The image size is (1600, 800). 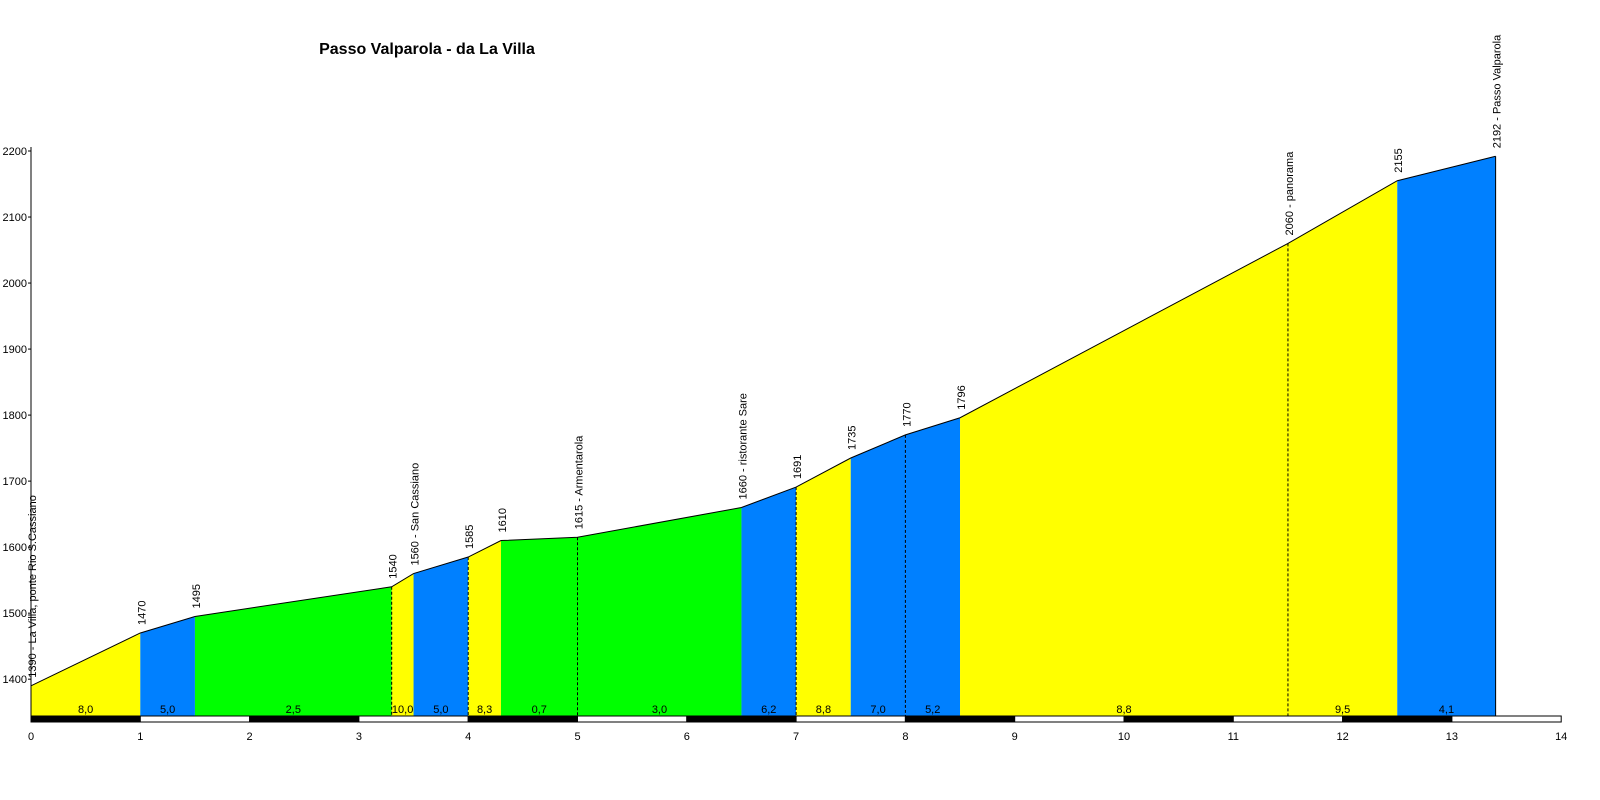 I want to click on segment-gradient-label-8: 3,0, so click(x=659, y=710).